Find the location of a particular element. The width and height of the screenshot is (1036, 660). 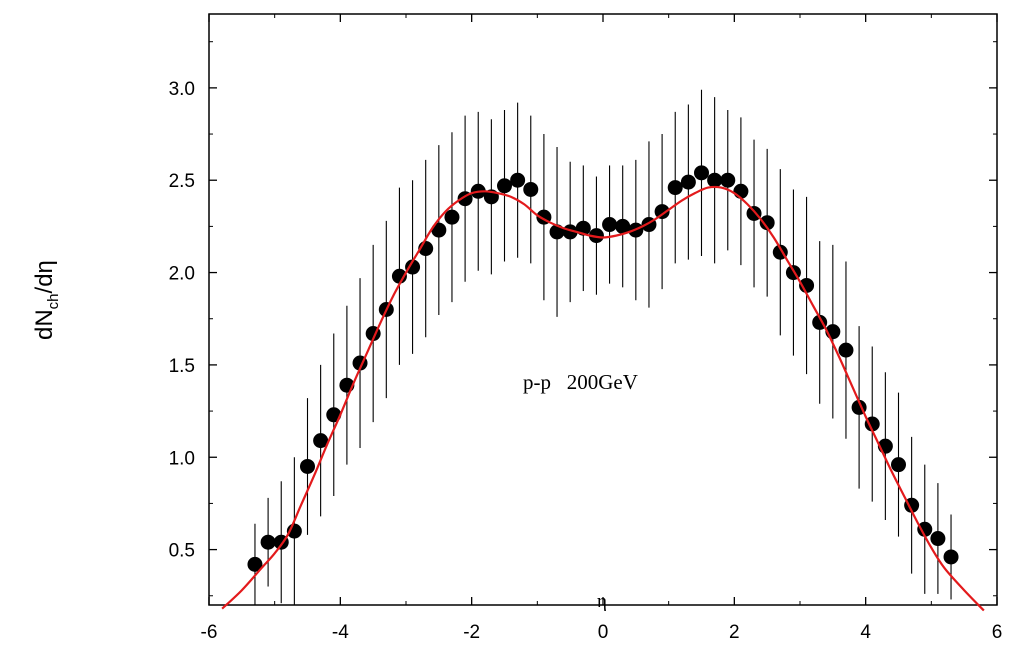

y-tick-label: 0.5 is located at coordinates (182, 551).